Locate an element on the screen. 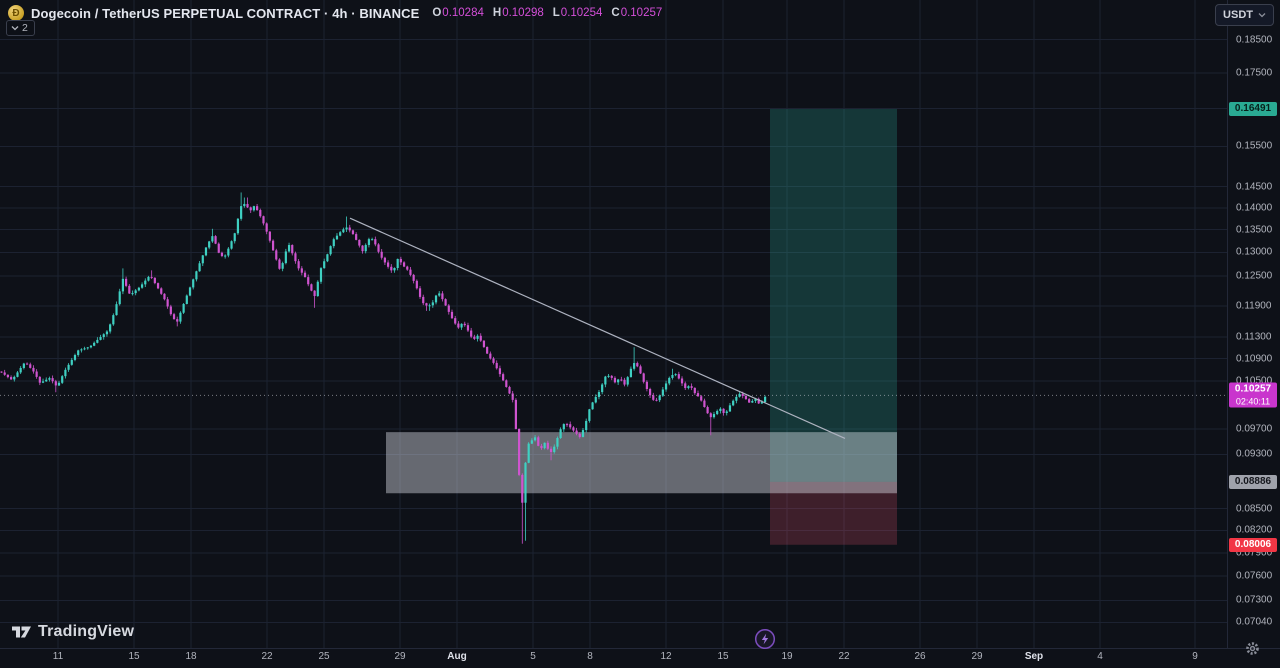 The width and height of the screenshot is (1280, 668). time-tick-label: 22 is located at coordinates (844, 656).